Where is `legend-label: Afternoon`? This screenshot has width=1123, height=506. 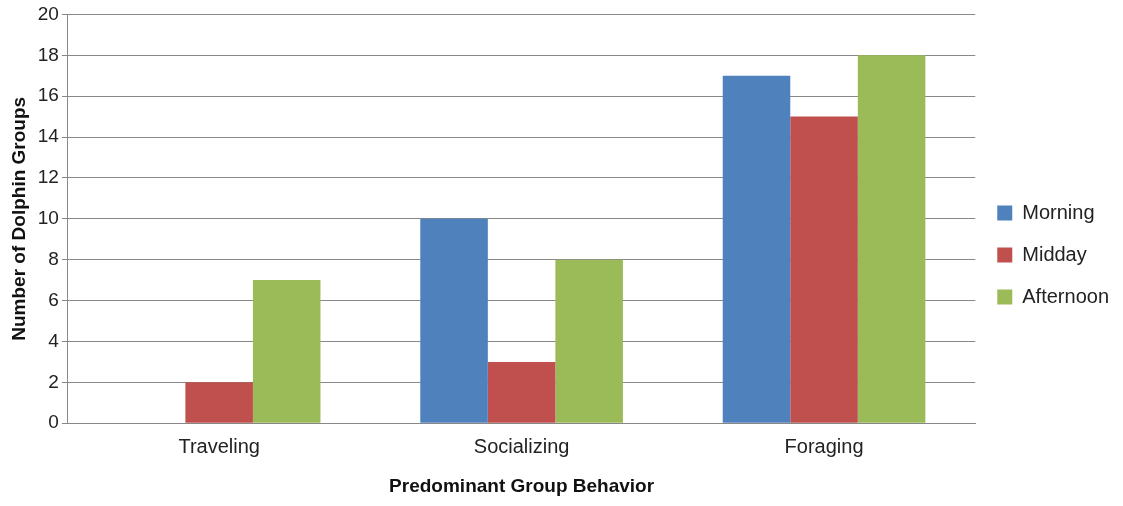 legend-label: Afternoon is located at coordinates (1066, 295).